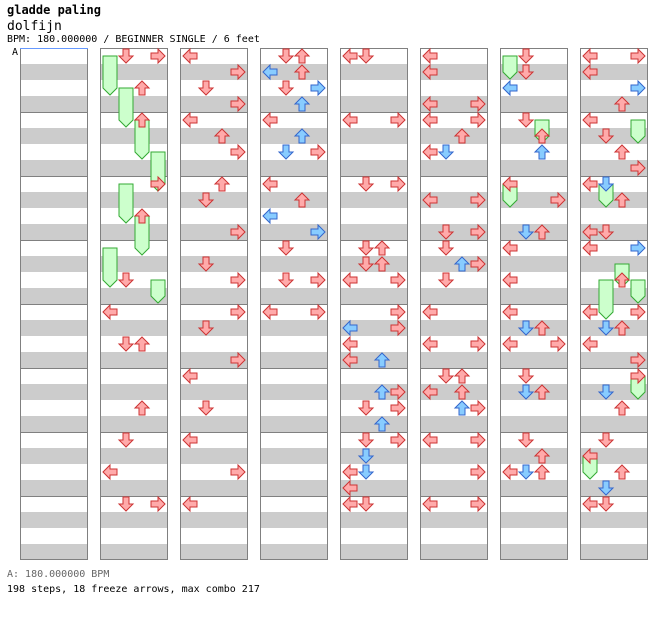  What do you see at coordinates (54, 10) in the screenshot?
I see `song-title: gladde paling` at bounding box center [54, 10].